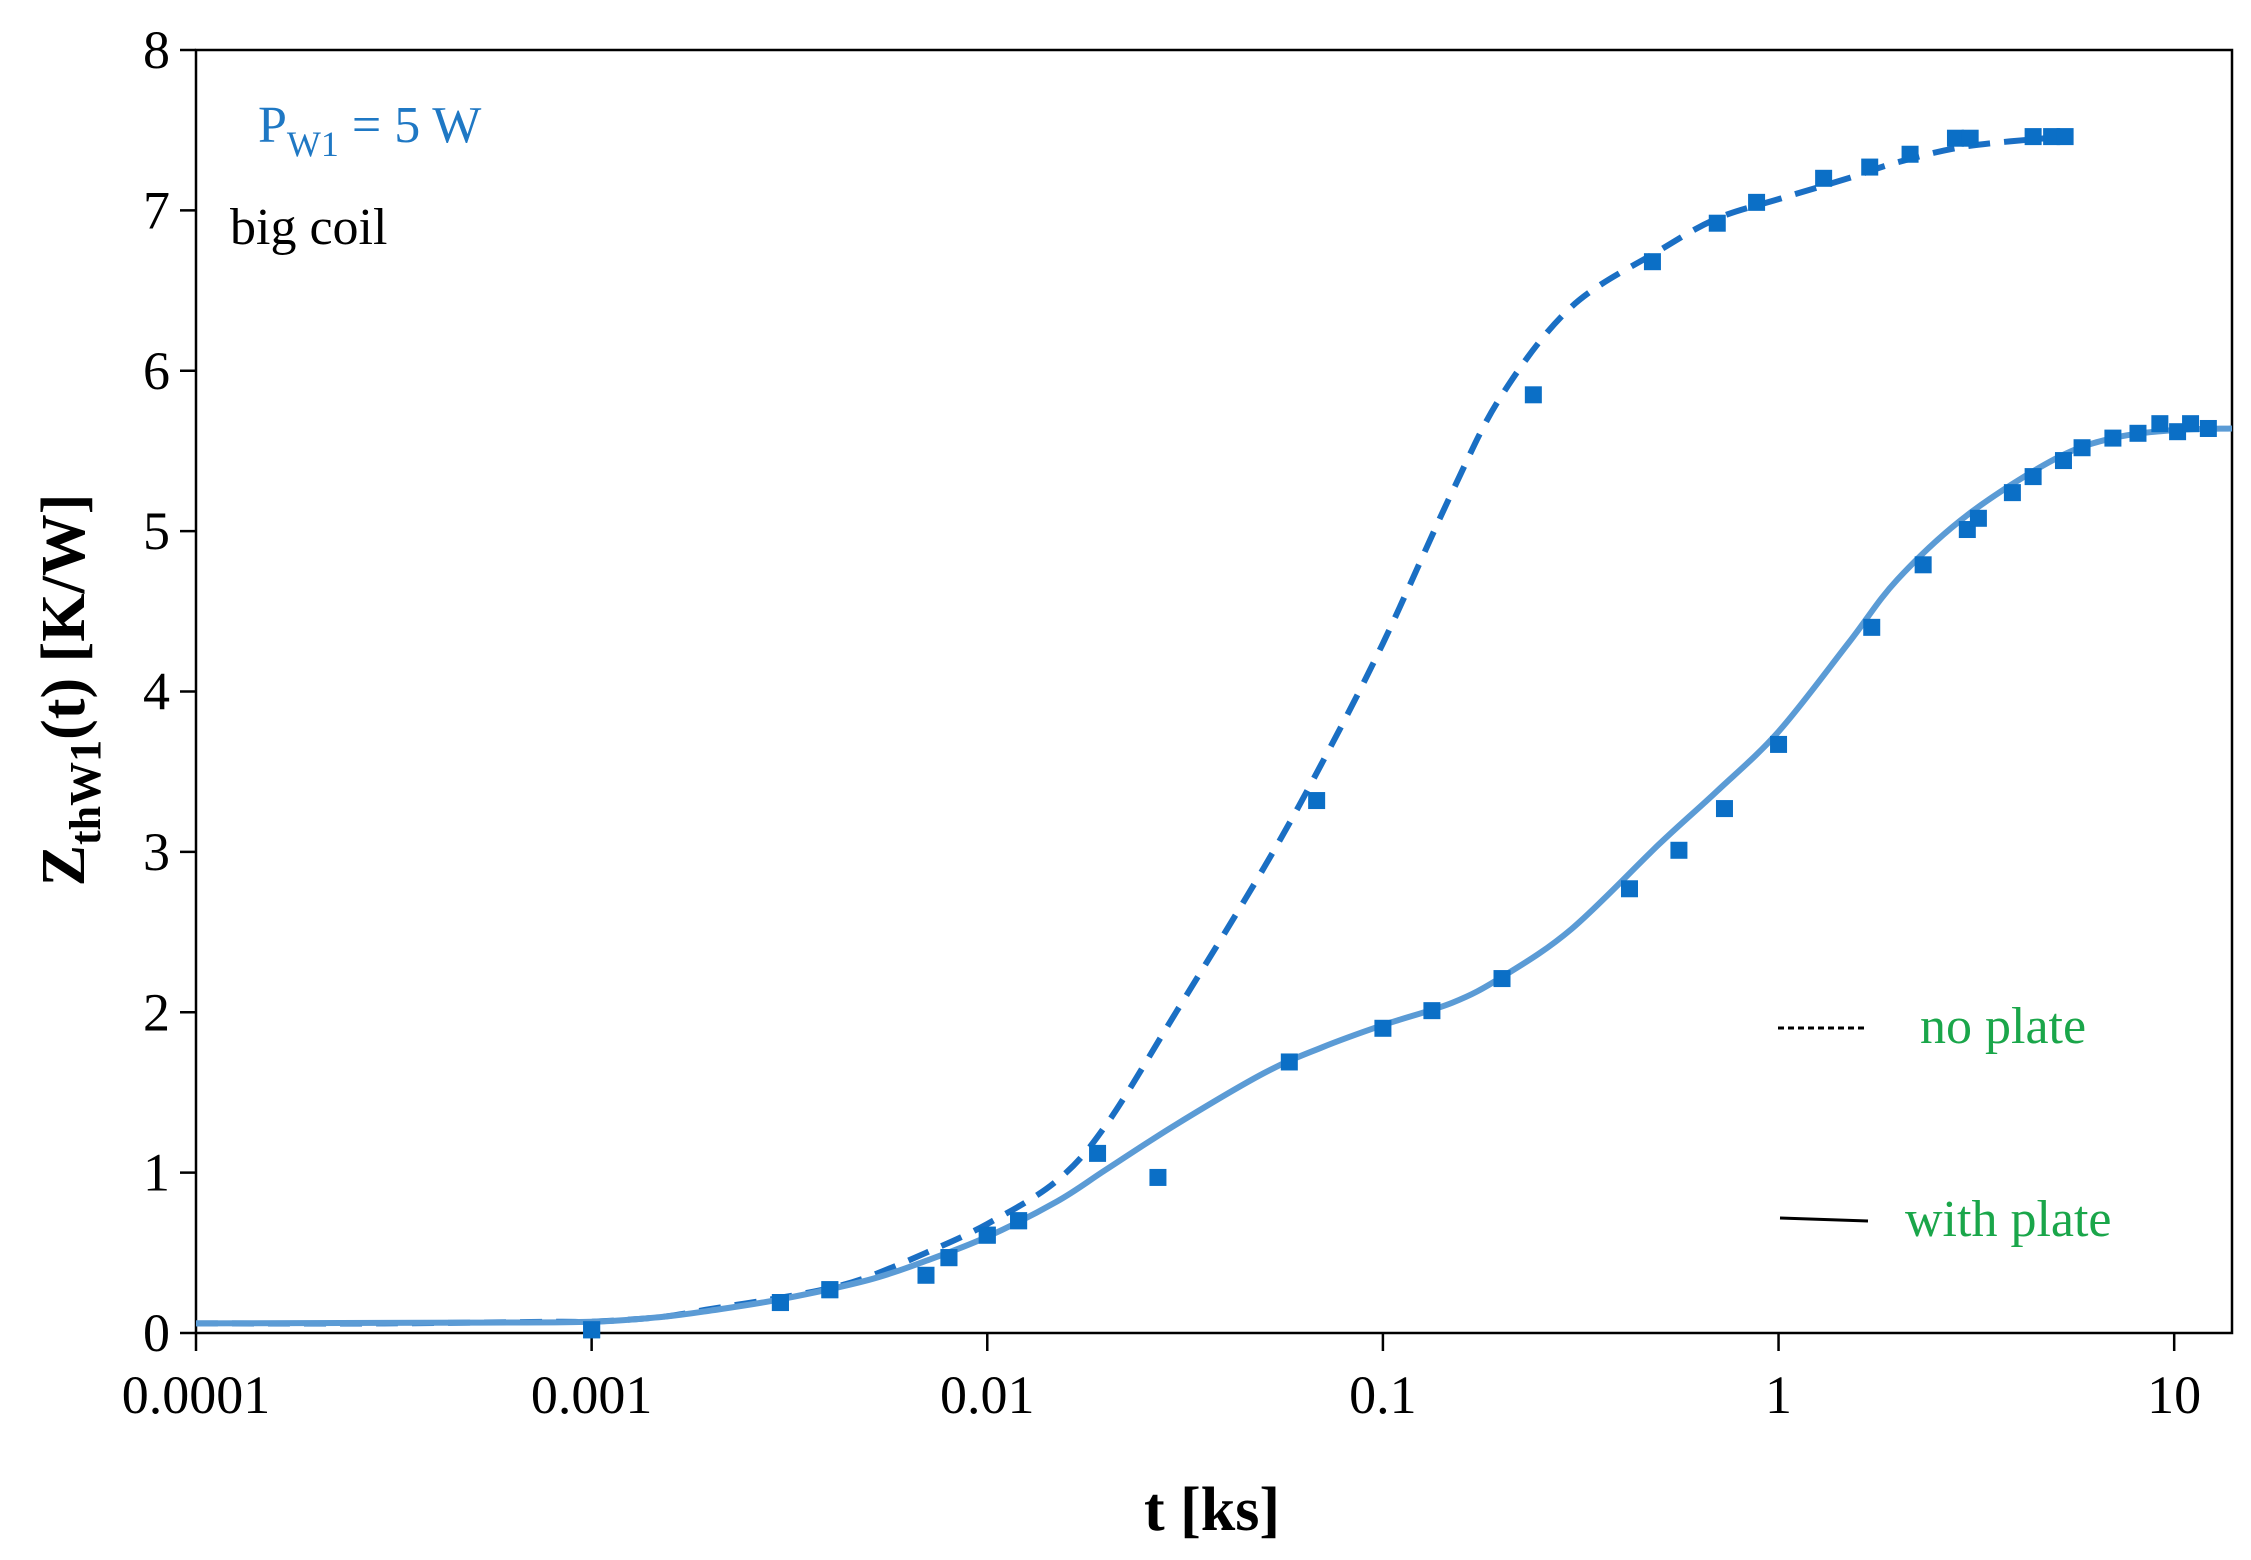  What do you see at coordinates (592, 1395) in the screenshot?
I see `x-tick-label: 0.001` at bounding box center [592, 1395].